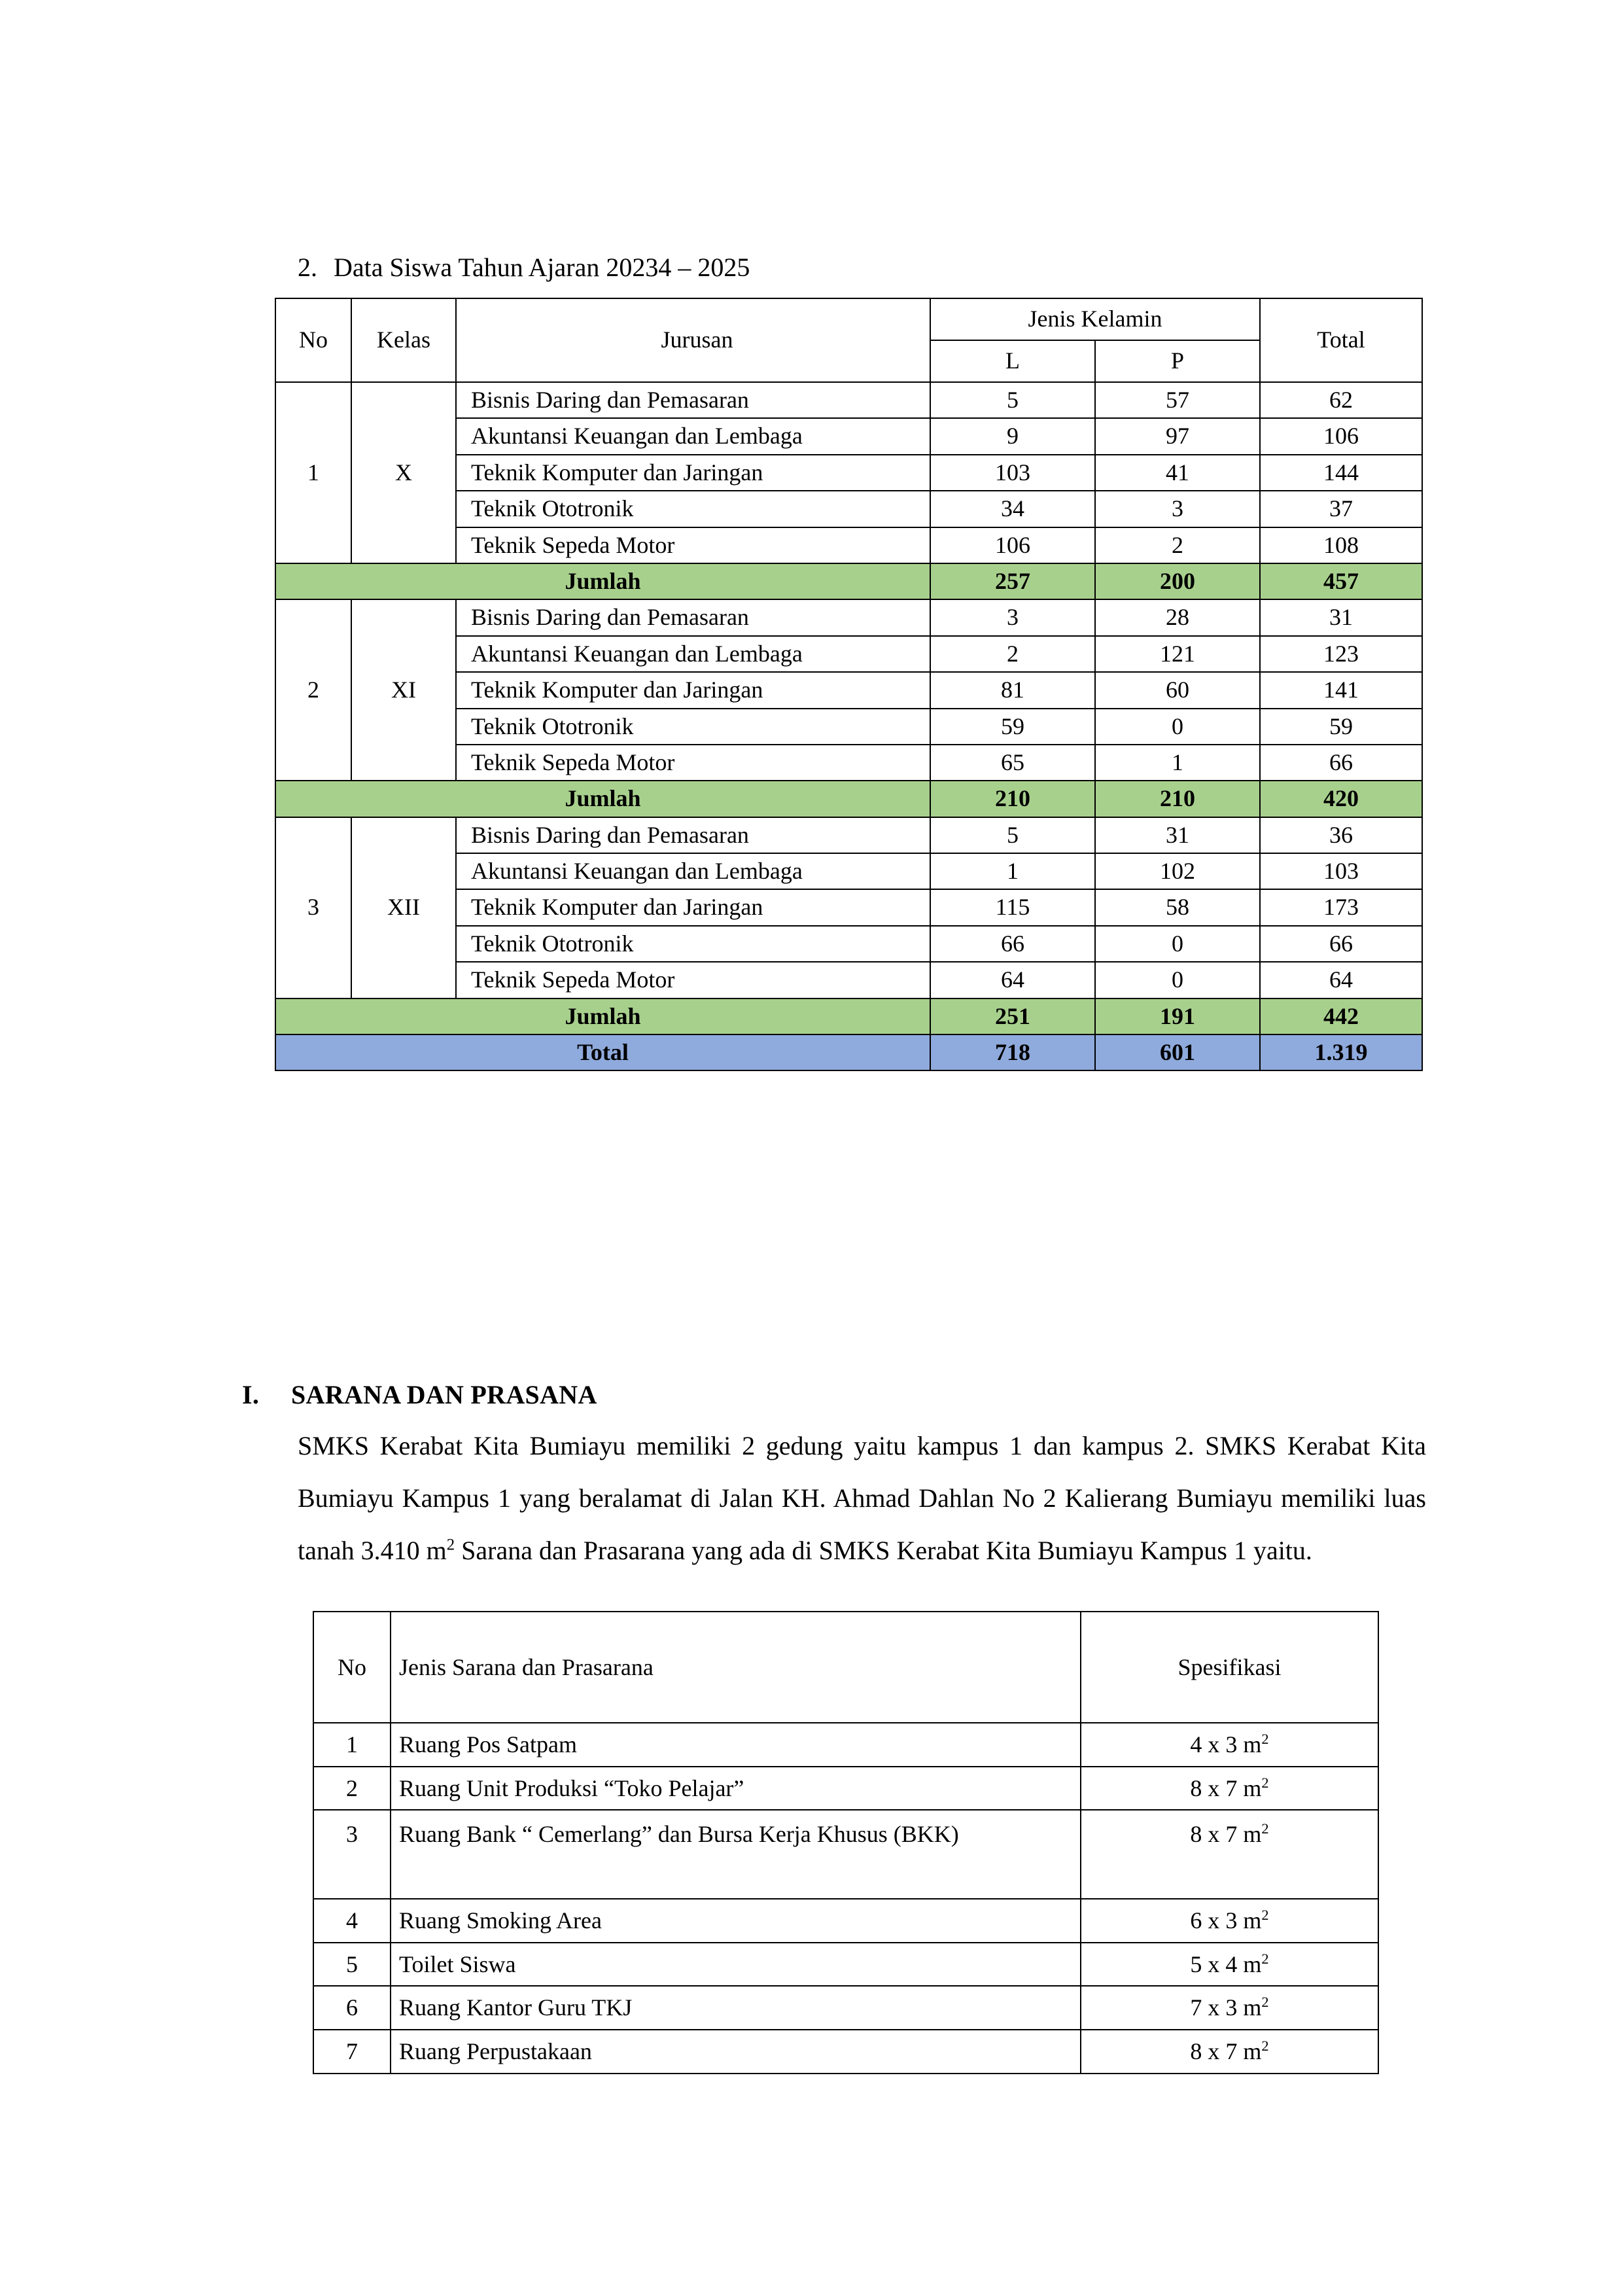 Image resolution: width=1623 pixels, height=2296 pixels. I want to click on cell-total: 62, so click(1341, 400).